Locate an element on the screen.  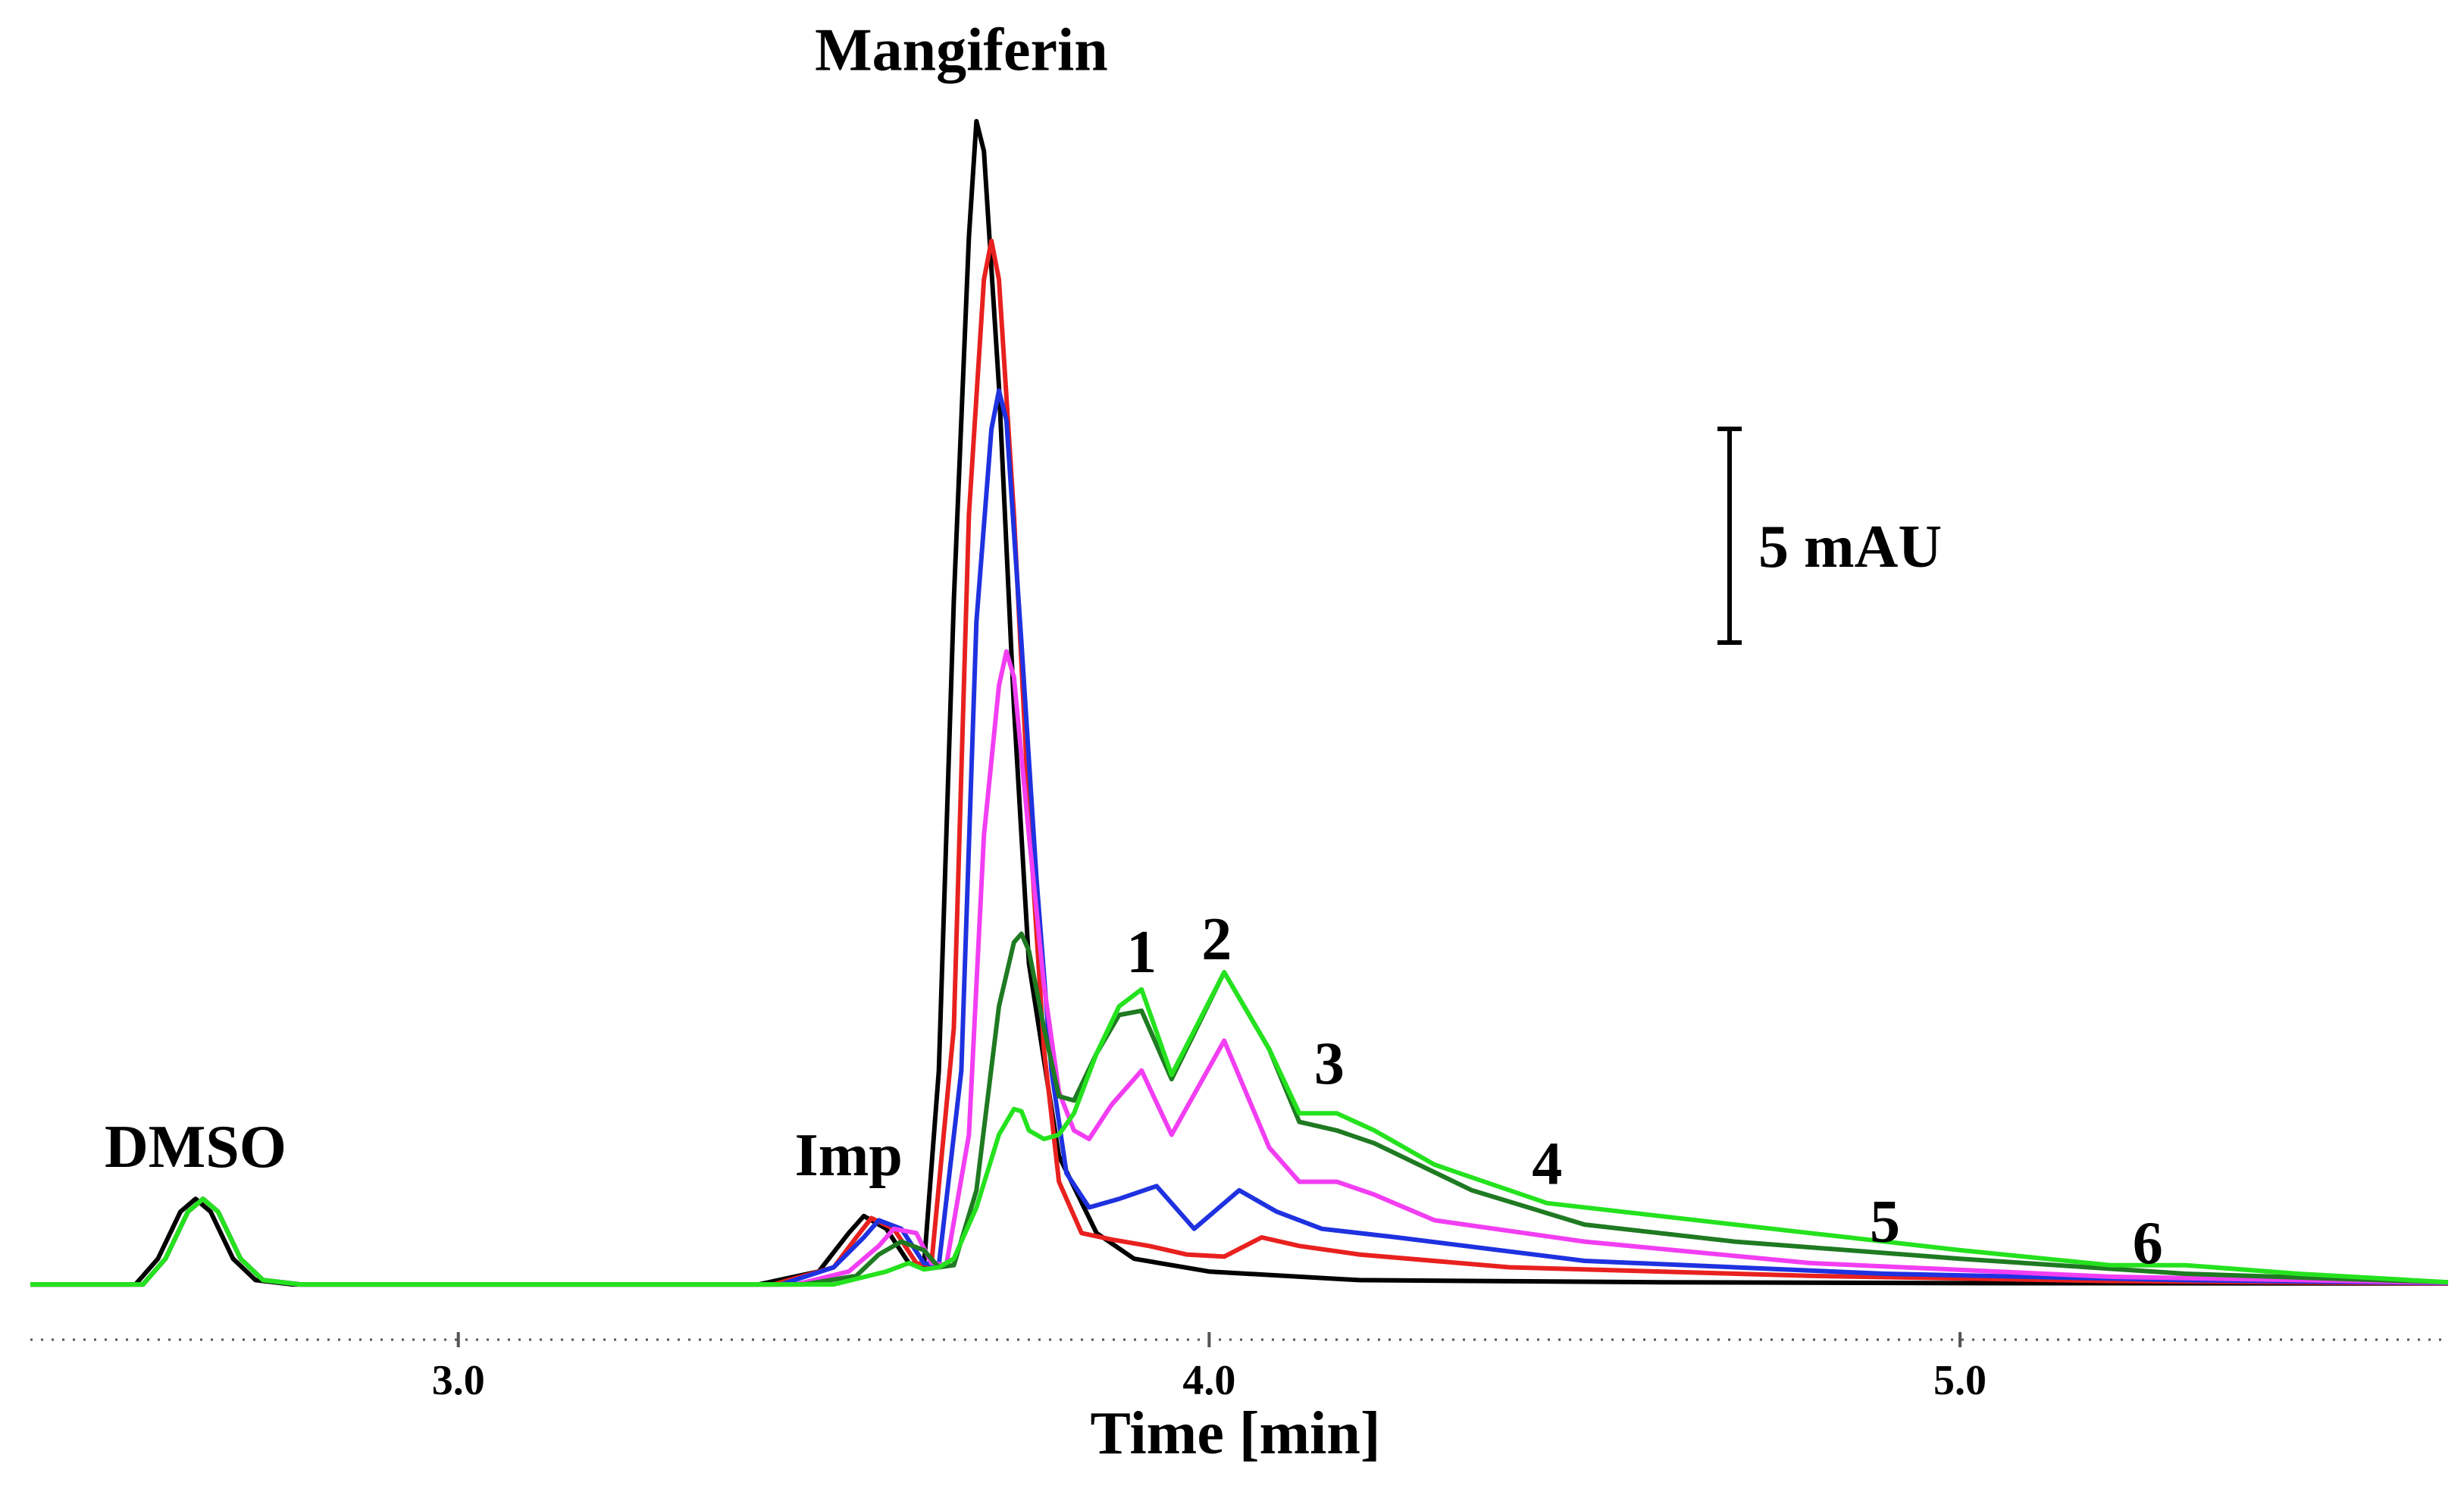
peak-label-dmso: DMSO is located at coordinates (195, 1147).